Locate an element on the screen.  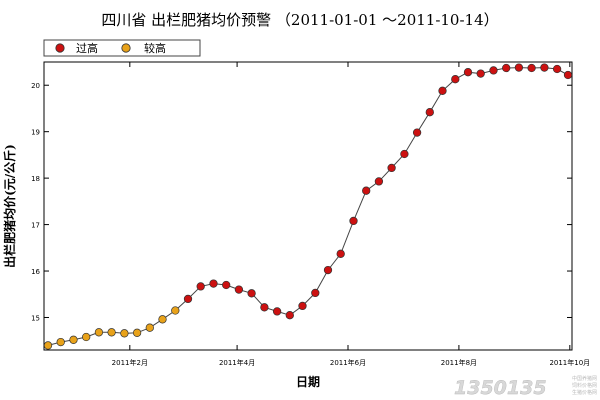
y-axis-title: 出栏肥猪均价(元/公斤) is located at coordinates (9, 206).